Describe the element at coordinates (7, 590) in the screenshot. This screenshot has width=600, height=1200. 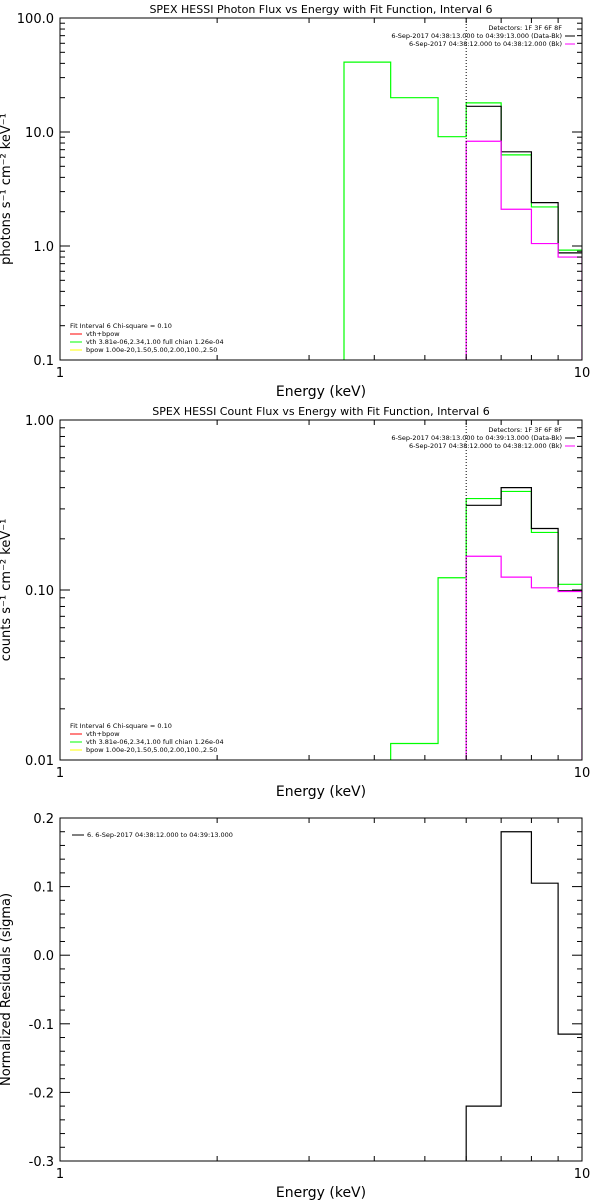
I see `y-axis-label: counts s⁻¹ cm⁻² keV⁻¹` at that location.